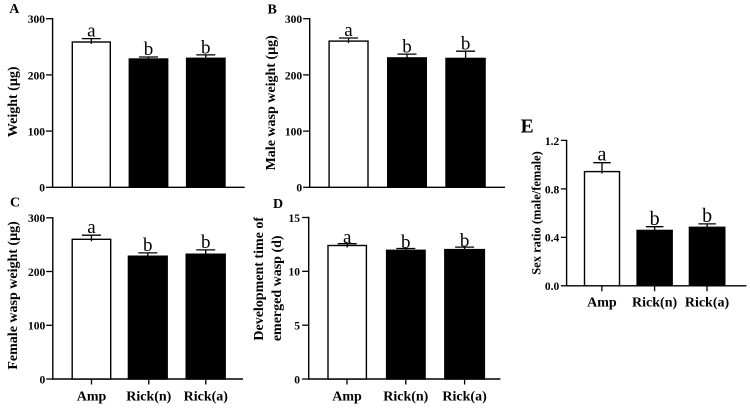  What do you see at coordinates (277, 288) in the screenshot?
I see `svg-text: emerged wasp (d)` at bounding box center [277, 288].